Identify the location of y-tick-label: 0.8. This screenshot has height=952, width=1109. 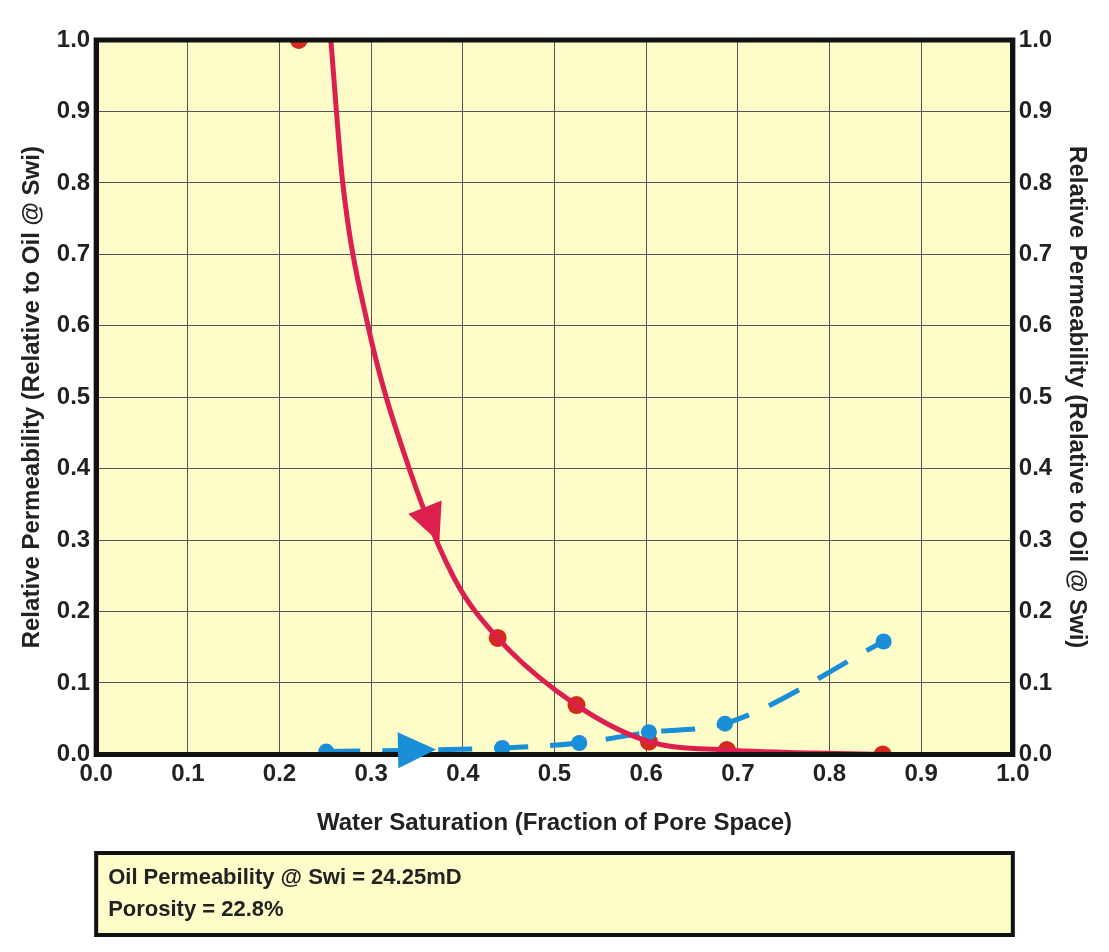
(73, 181).